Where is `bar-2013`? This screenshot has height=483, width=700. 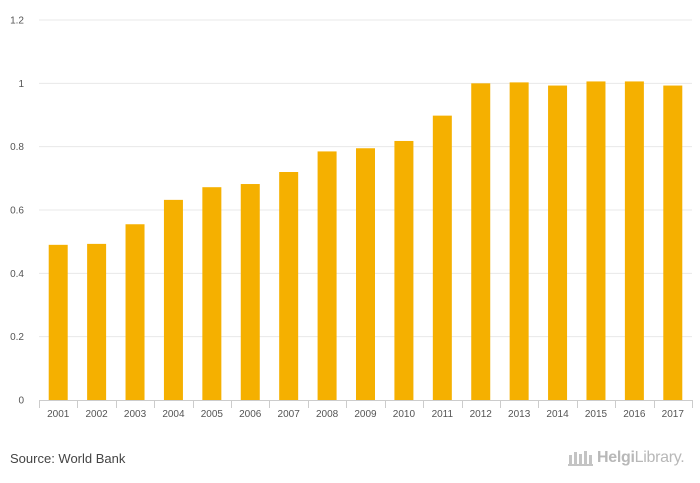
bar-2013 is located at coordinates (519, 241).